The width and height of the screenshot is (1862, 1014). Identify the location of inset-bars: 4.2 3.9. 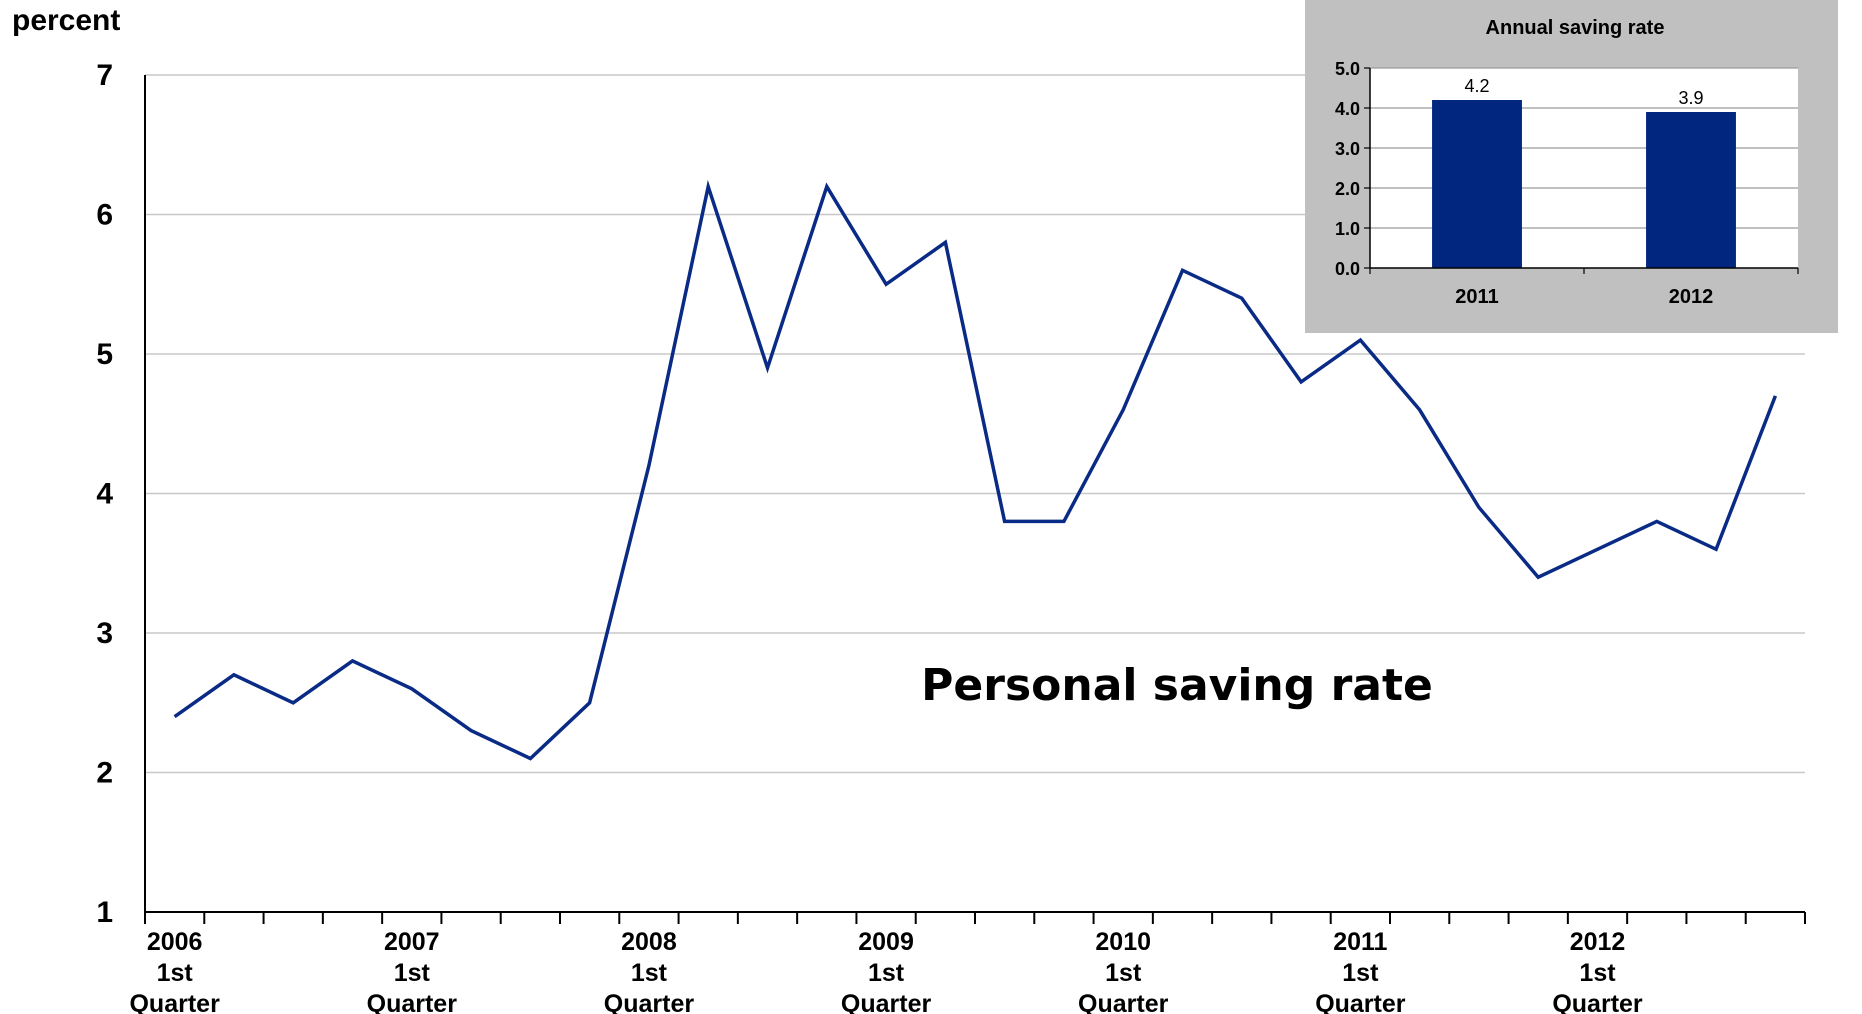
(1584, 172).